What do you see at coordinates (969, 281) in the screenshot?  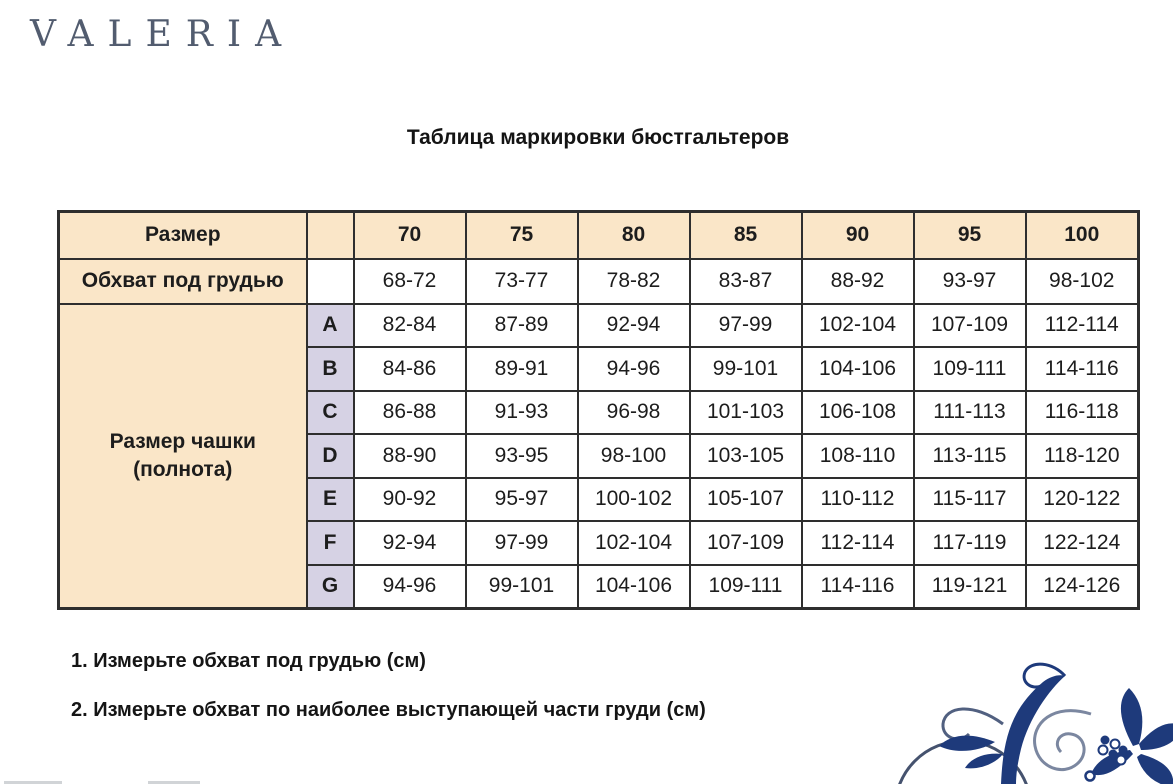 I see `underbust-value: 93-97` at bounding box center [969, 281].